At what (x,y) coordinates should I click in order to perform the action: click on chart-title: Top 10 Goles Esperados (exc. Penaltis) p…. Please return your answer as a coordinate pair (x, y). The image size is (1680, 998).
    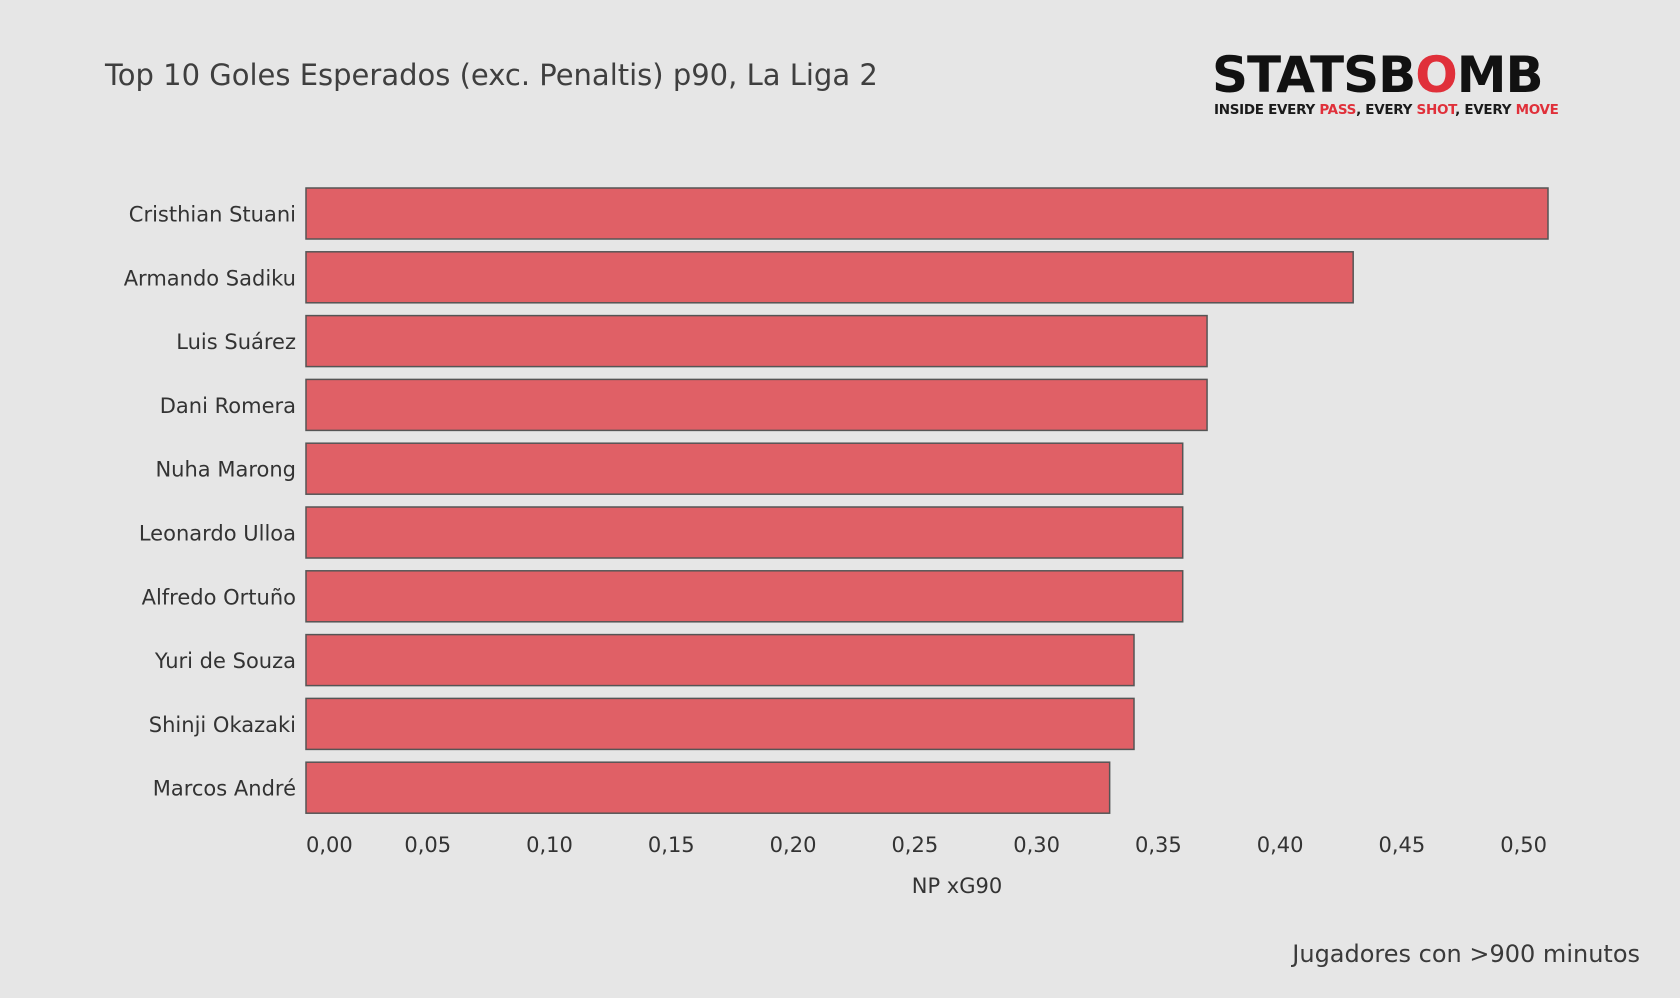
    Looking at the image, I should click on (491, 75).